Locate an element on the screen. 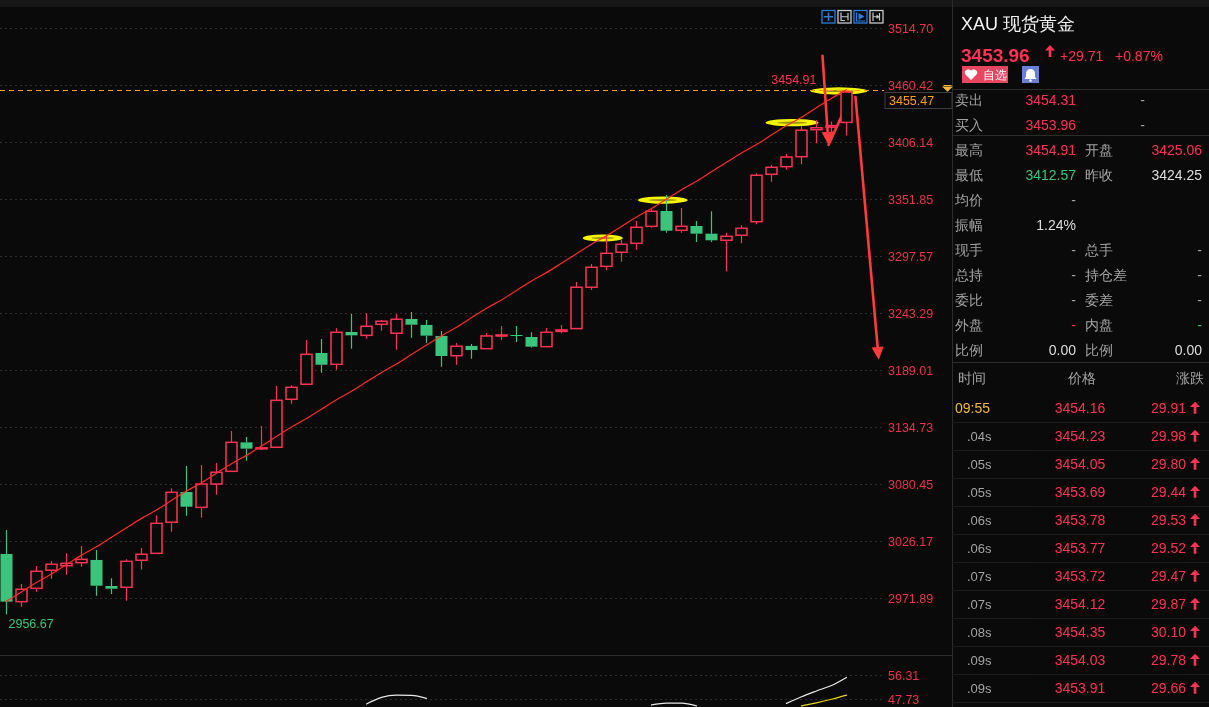  y-tick-label: .07s is located at coordinates (980, 604).